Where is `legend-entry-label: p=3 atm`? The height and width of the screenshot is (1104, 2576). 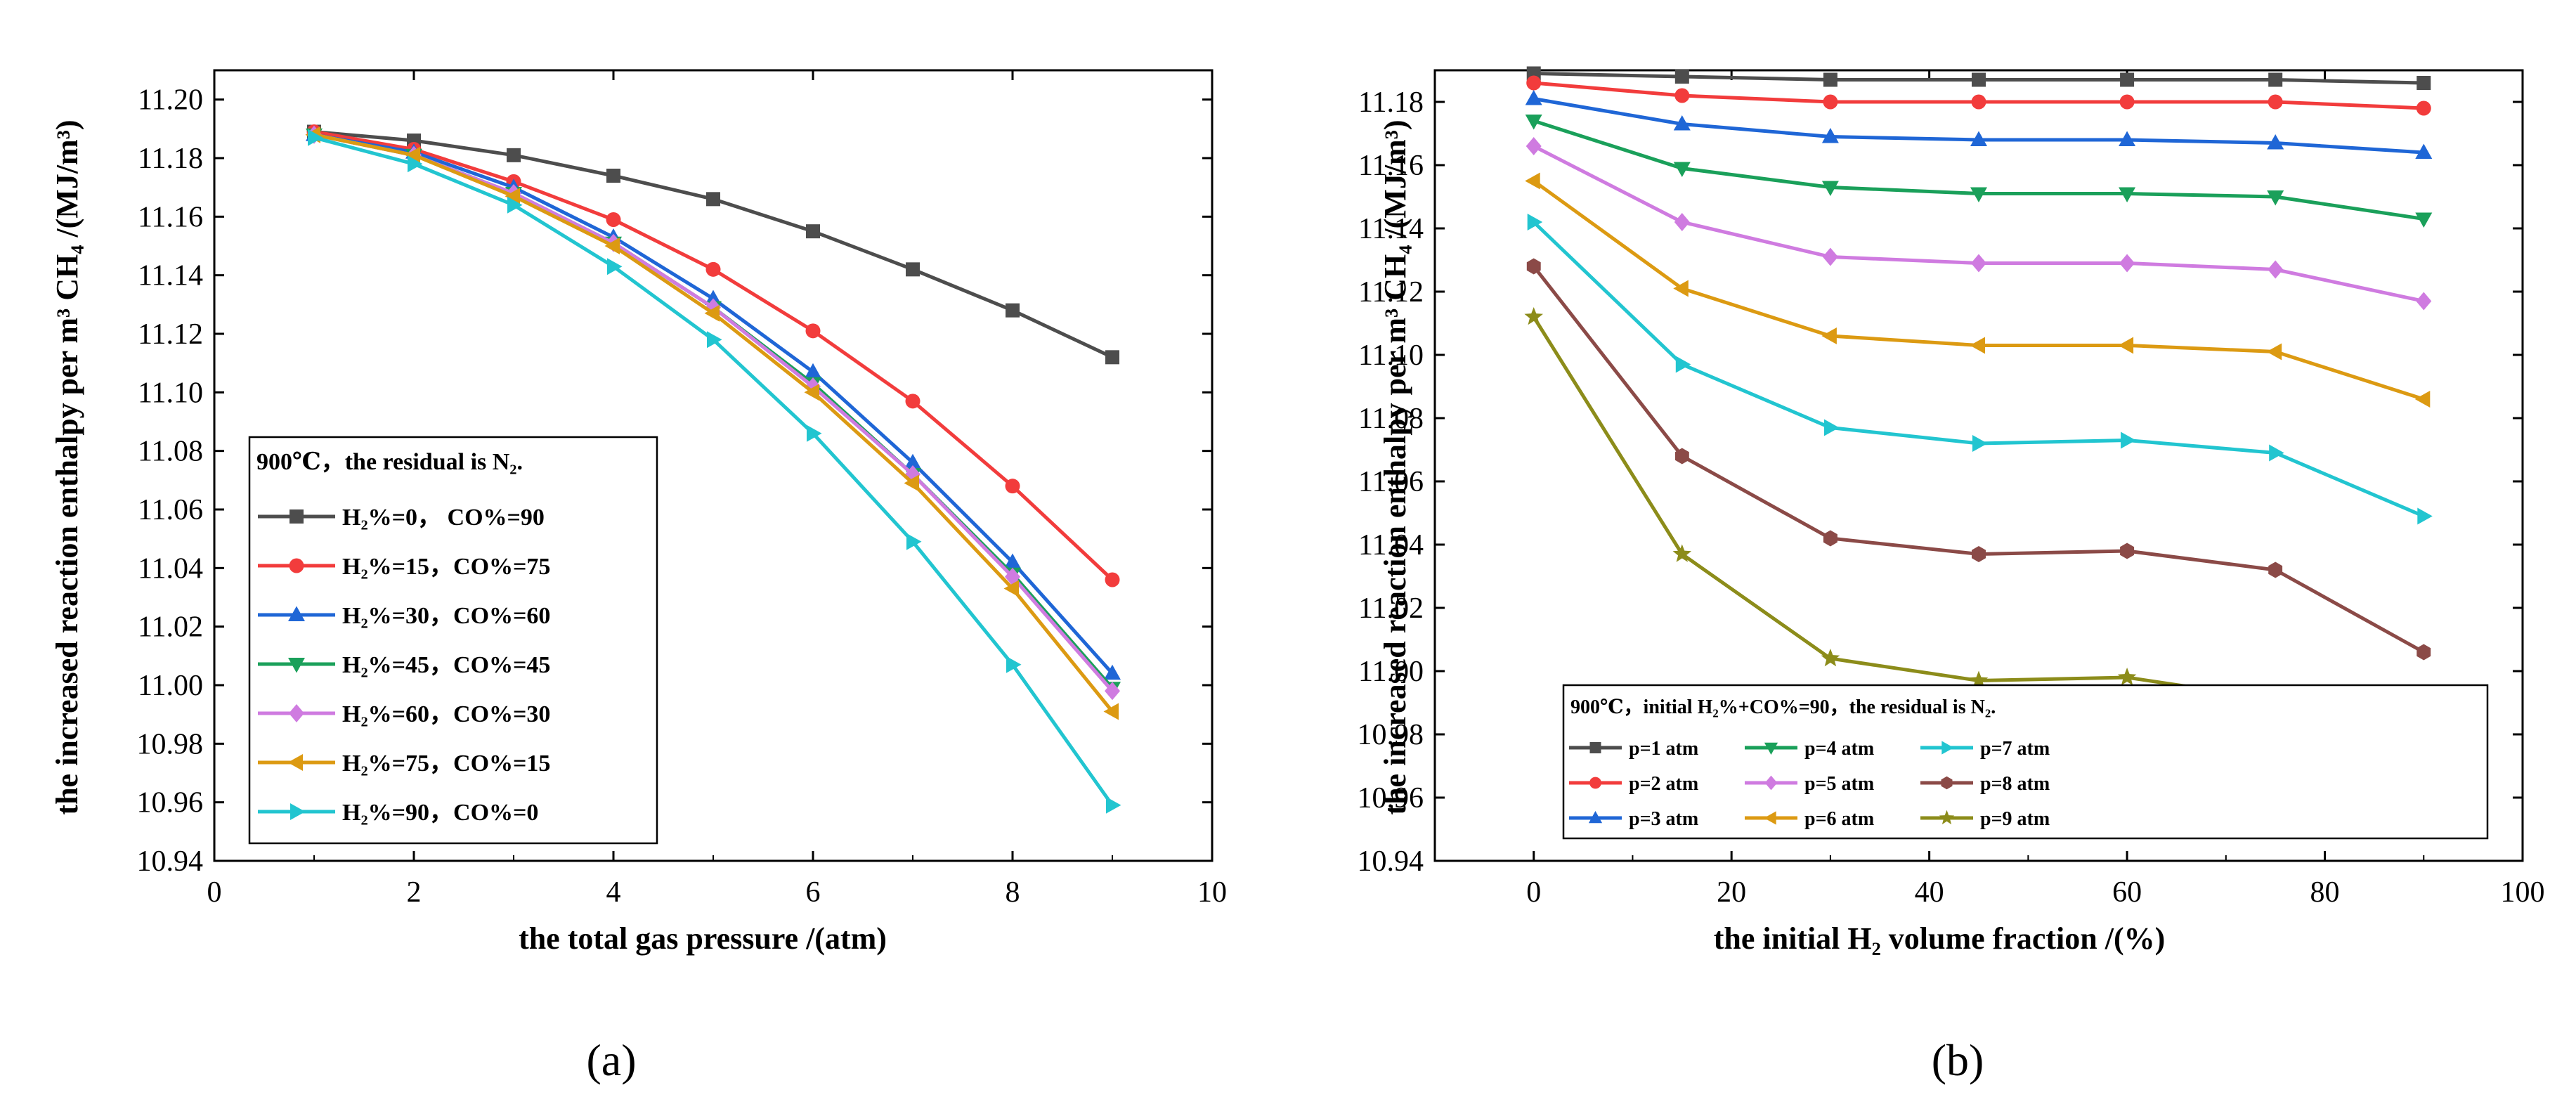
legend-entry-label: p=3 atm is located at coordinates (1663, 819).